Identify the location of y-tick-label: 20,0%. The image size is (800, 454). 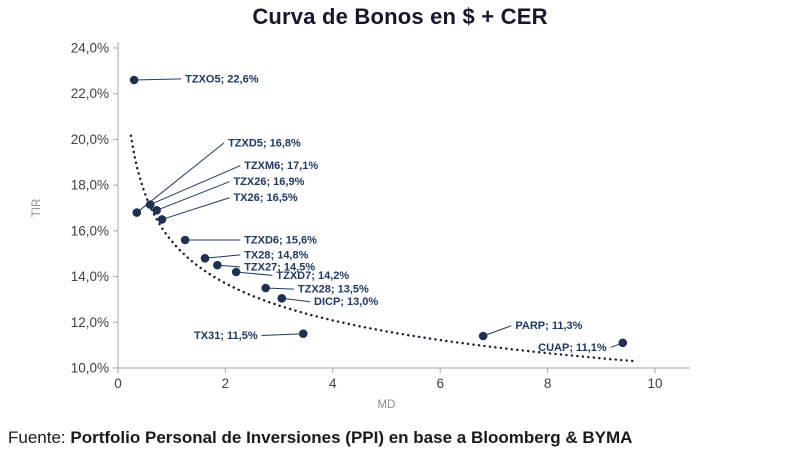
(90, 139).